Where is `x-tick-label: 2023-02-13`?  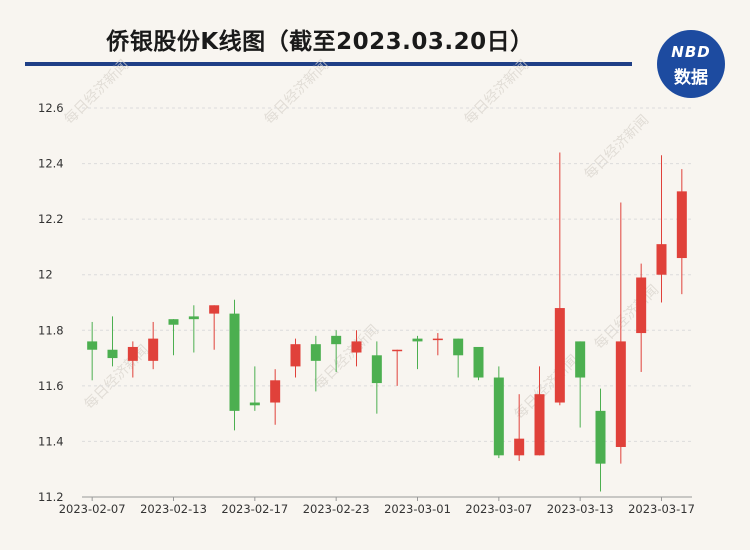 x-tick-label: 2023-02-13 is located at coordinates (173, 509).